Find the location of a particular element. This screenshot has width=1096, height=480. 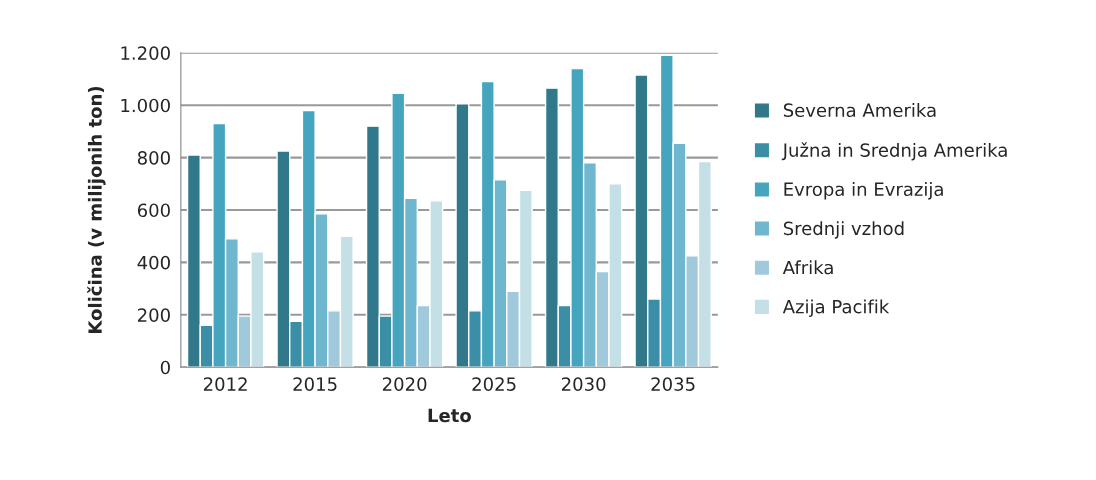

x-tick-label: 2035 is located at coordinates (673, 384).